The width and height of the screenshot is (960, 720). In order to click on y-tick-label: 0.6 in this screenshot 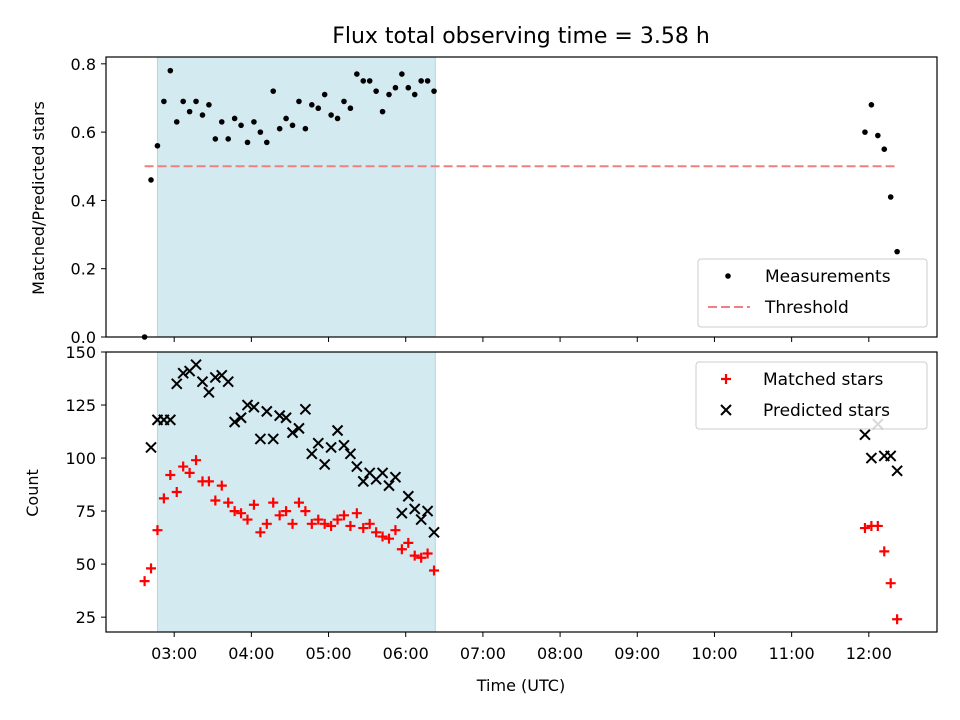, I will do `click(83, 132)`.